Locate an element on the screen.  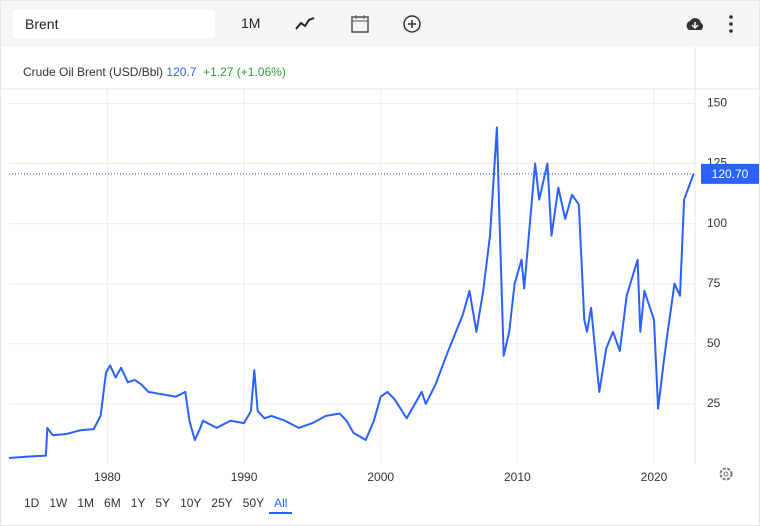
range-button: 50Y is located at coordinates (253, 503).